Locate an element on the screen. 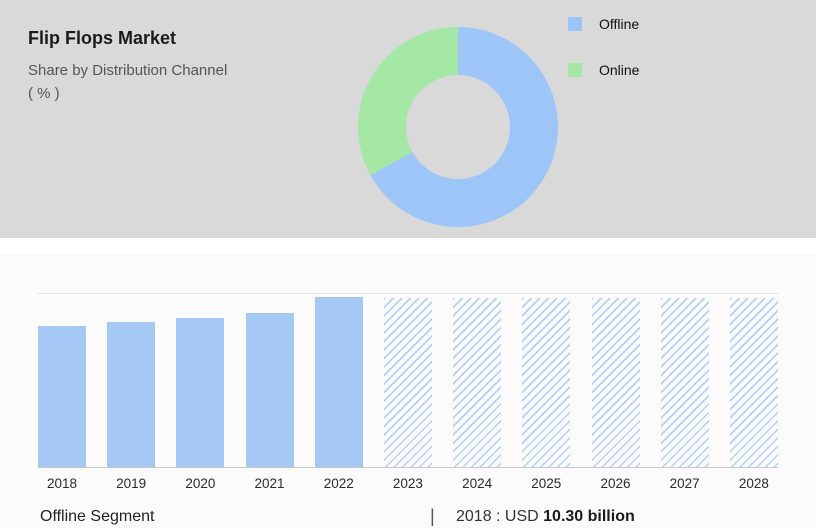 The height and width of the screenshot is (528, 816). page-title: Flip Flops Market is located at coordinates (102, 38).